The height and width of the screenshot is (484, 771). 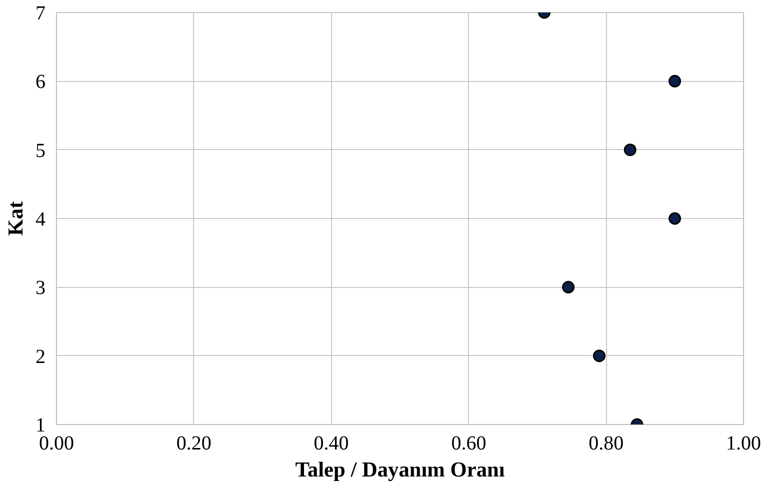 What do you see at coordinates (41, 13) in the screenshot?
I see `y-tick-label: 7` at bounding box center [41, 13].